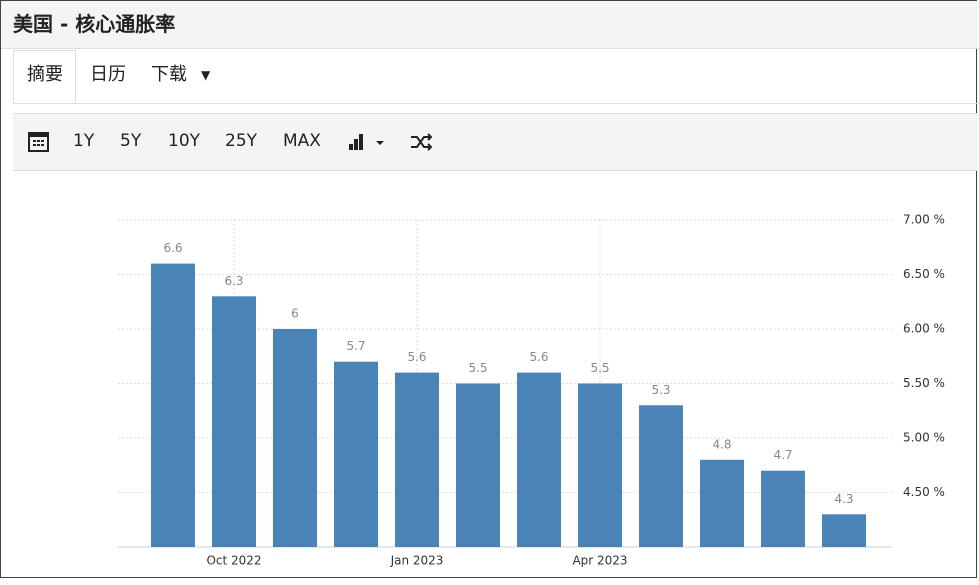 This screenshot has width=979, height=585. Describe the element at coordinates (924, 220) in the screenshot. I see `y-tick-label: 7.00 %` at that location.